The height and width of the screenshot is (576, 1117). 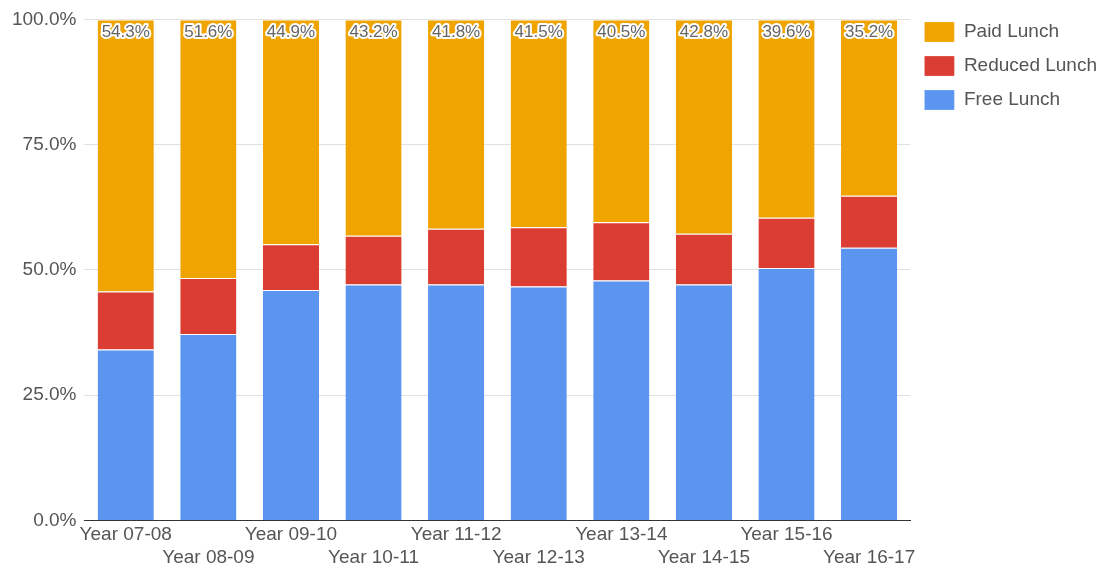 What do you see at coordinates (786, 31) in the screenshot?
I see `data-label: 39.6%` at bounding box center [786, 31].